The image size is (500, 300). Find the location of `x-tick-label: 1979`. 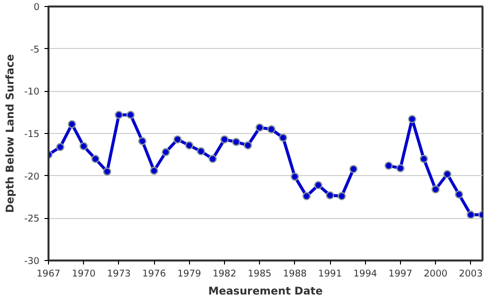

x-tick-label: 1979 is located at coordinates (189, 274).